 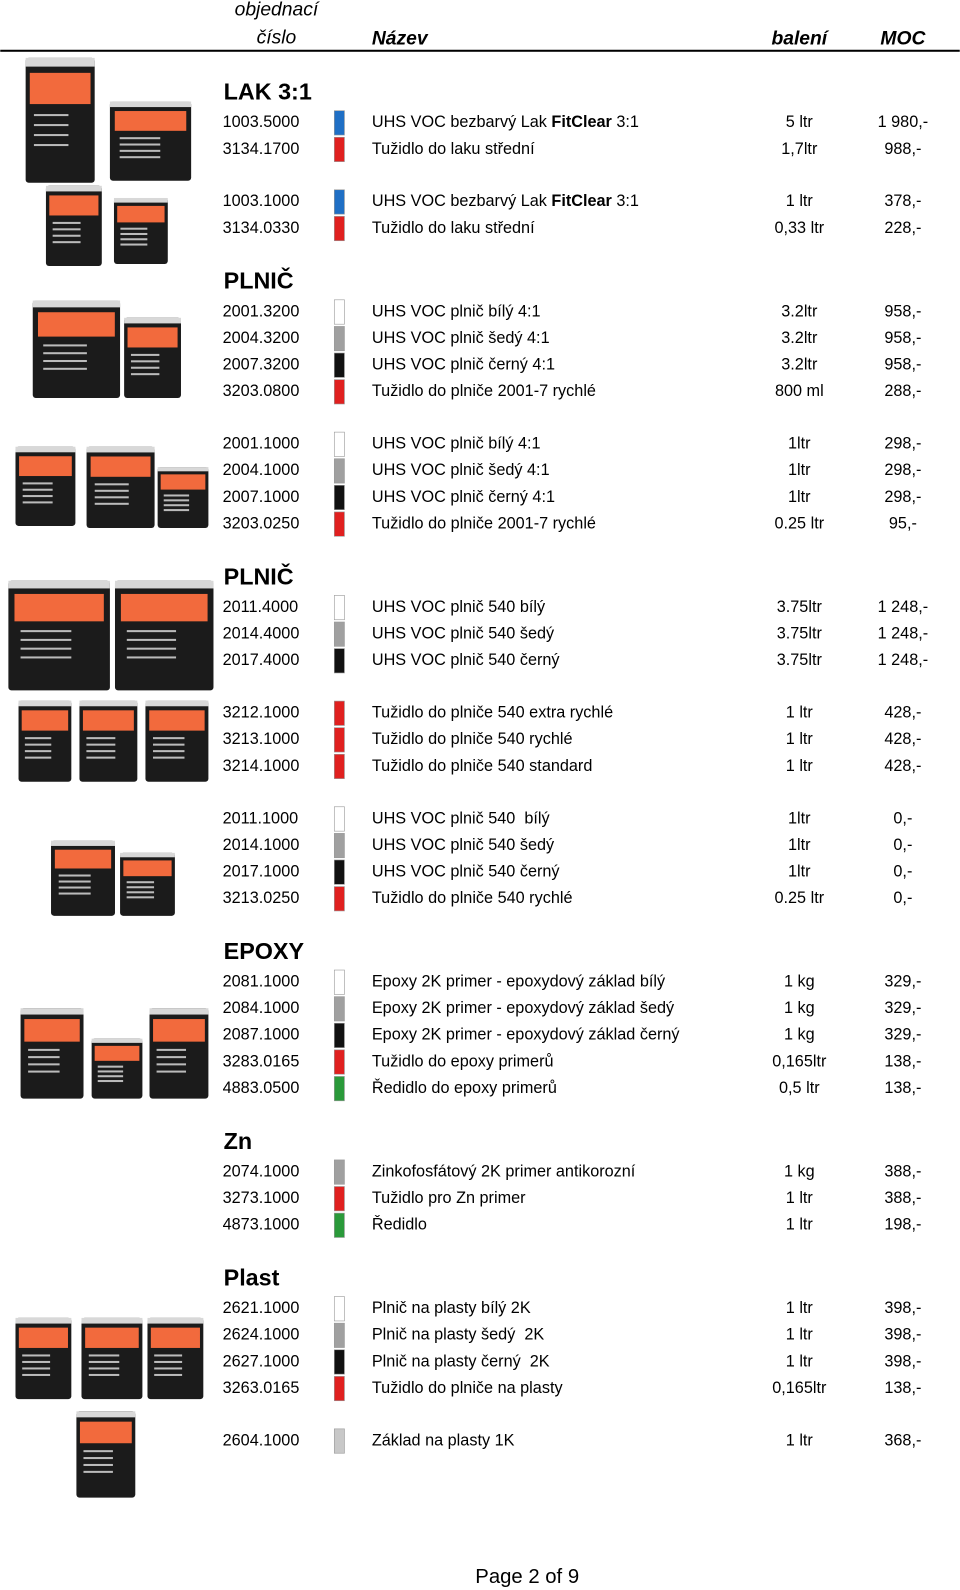 What do you see at coordinates (261, 660) in the screenshot?
I see `product-code: 2017.4000` at bounding box center [261, 660].